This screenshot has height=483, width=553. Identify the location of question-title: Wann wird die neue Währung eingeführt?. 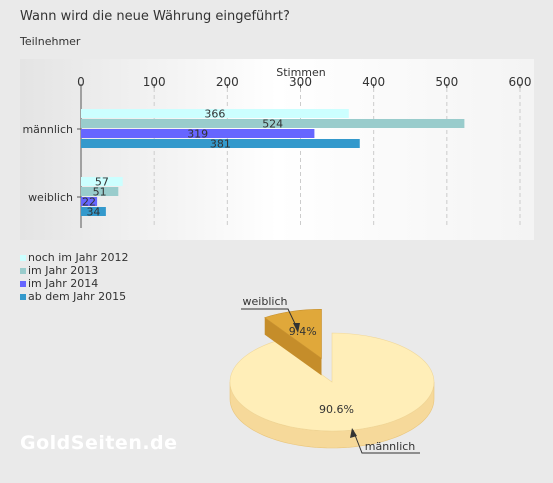
(155, 16).